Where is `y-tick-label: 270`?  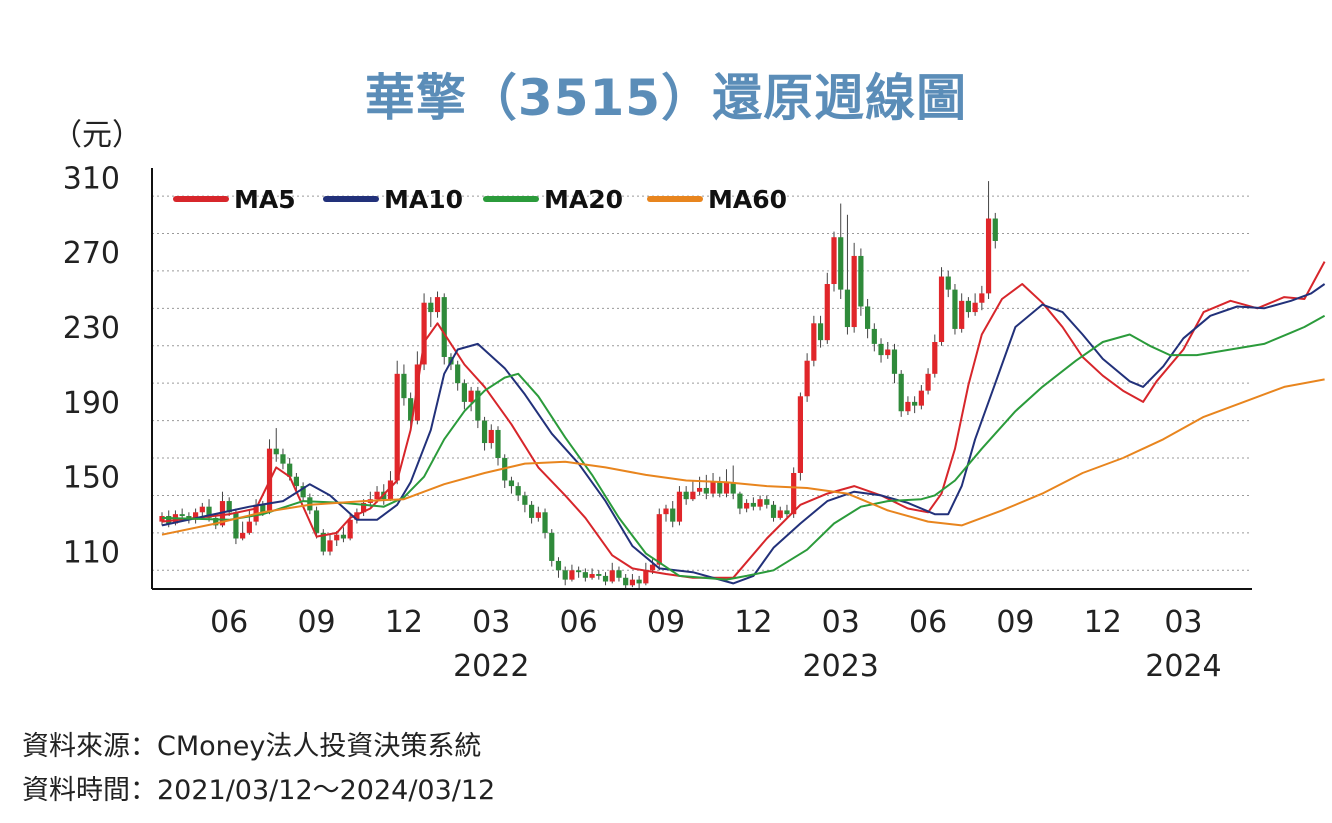
y-tick-label: 270 is located at coordinates (91, 253).